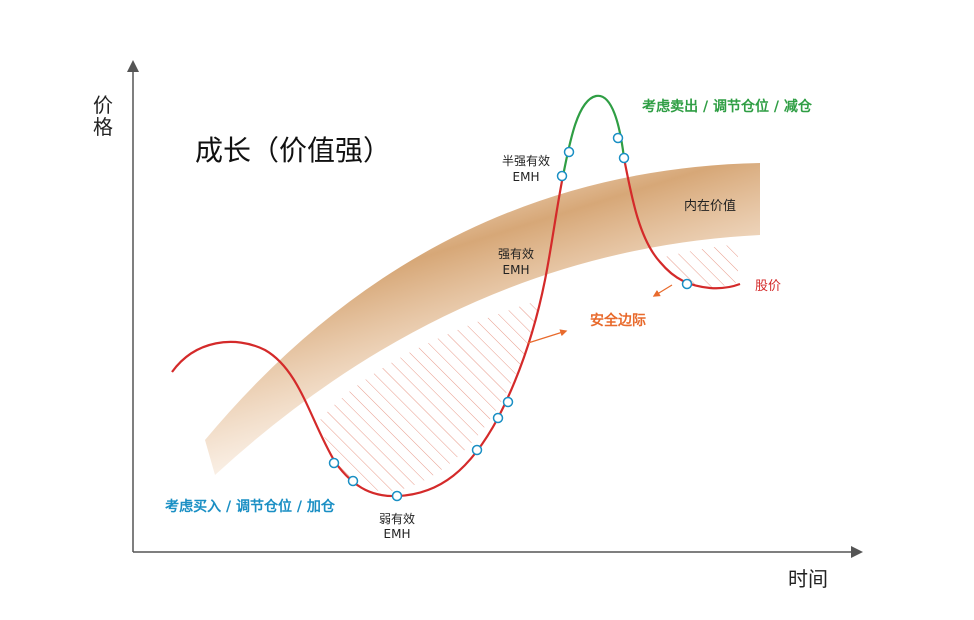 This screenshot has width=974, height=620. What do you see at coordinates (526, 177) in the screenshot?
I see `semi-strong-emh-label-2: EMH` at bounding box center [526, 177].